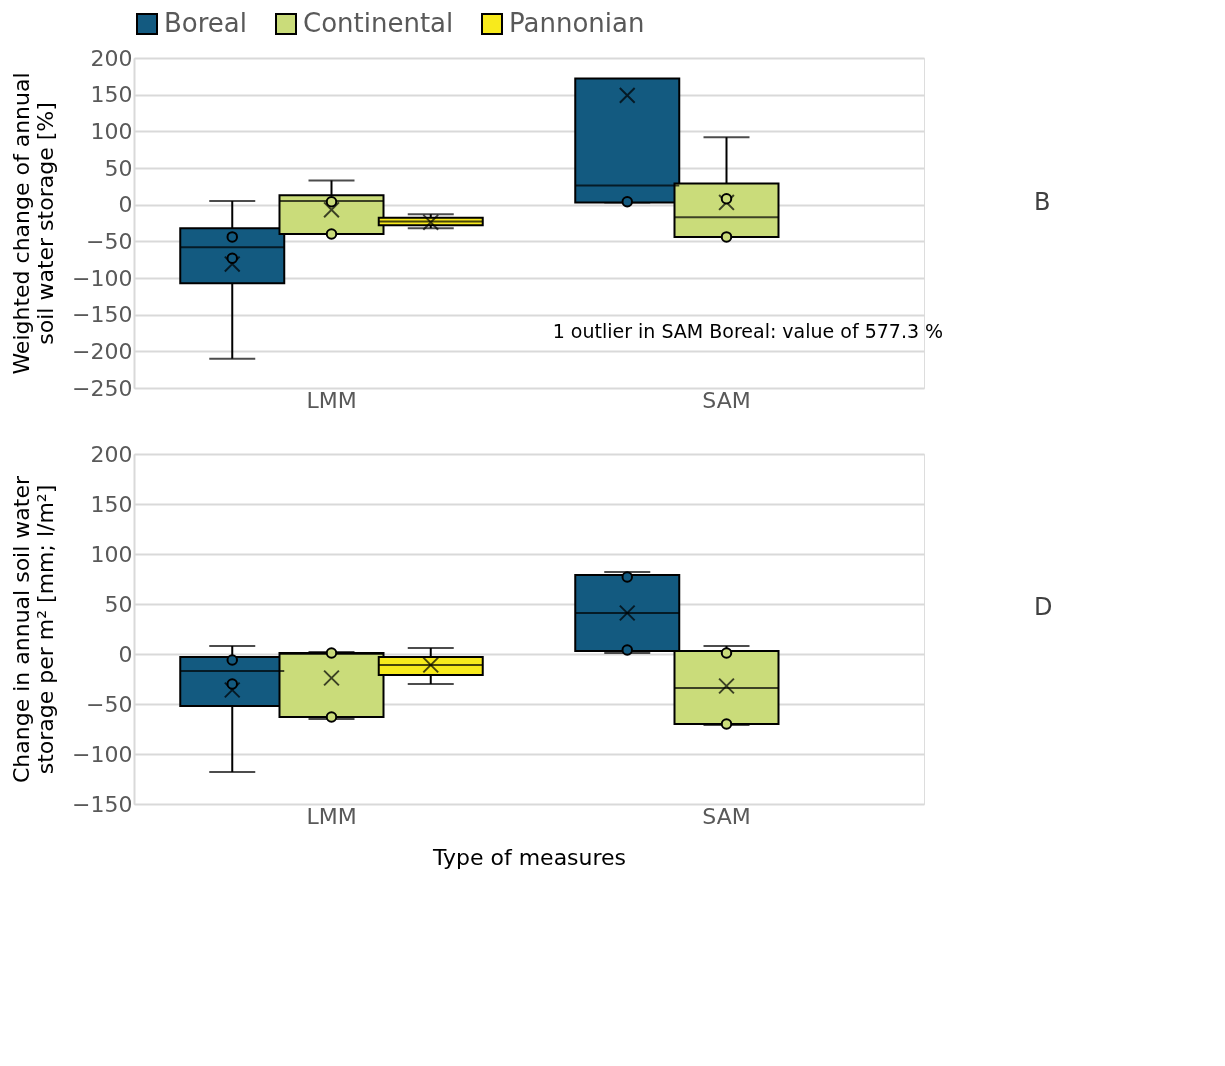 This screenshot has width=1225, height=1066. What do you see at coordinates (577, 23) in the screenshot?
I see `legend-label: Pannonian` at bounding box center [577, 23].